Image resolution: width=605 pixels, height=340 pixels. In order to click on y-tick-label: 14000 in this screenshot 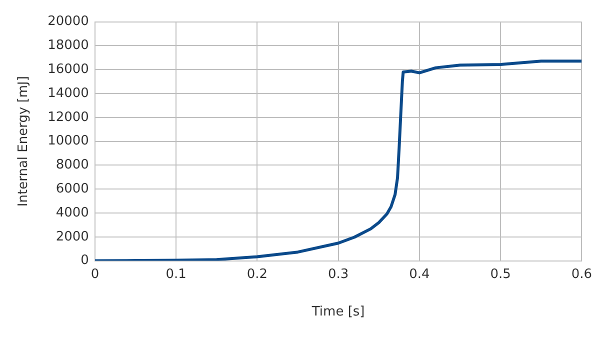, I will do `click(68, 93)`.